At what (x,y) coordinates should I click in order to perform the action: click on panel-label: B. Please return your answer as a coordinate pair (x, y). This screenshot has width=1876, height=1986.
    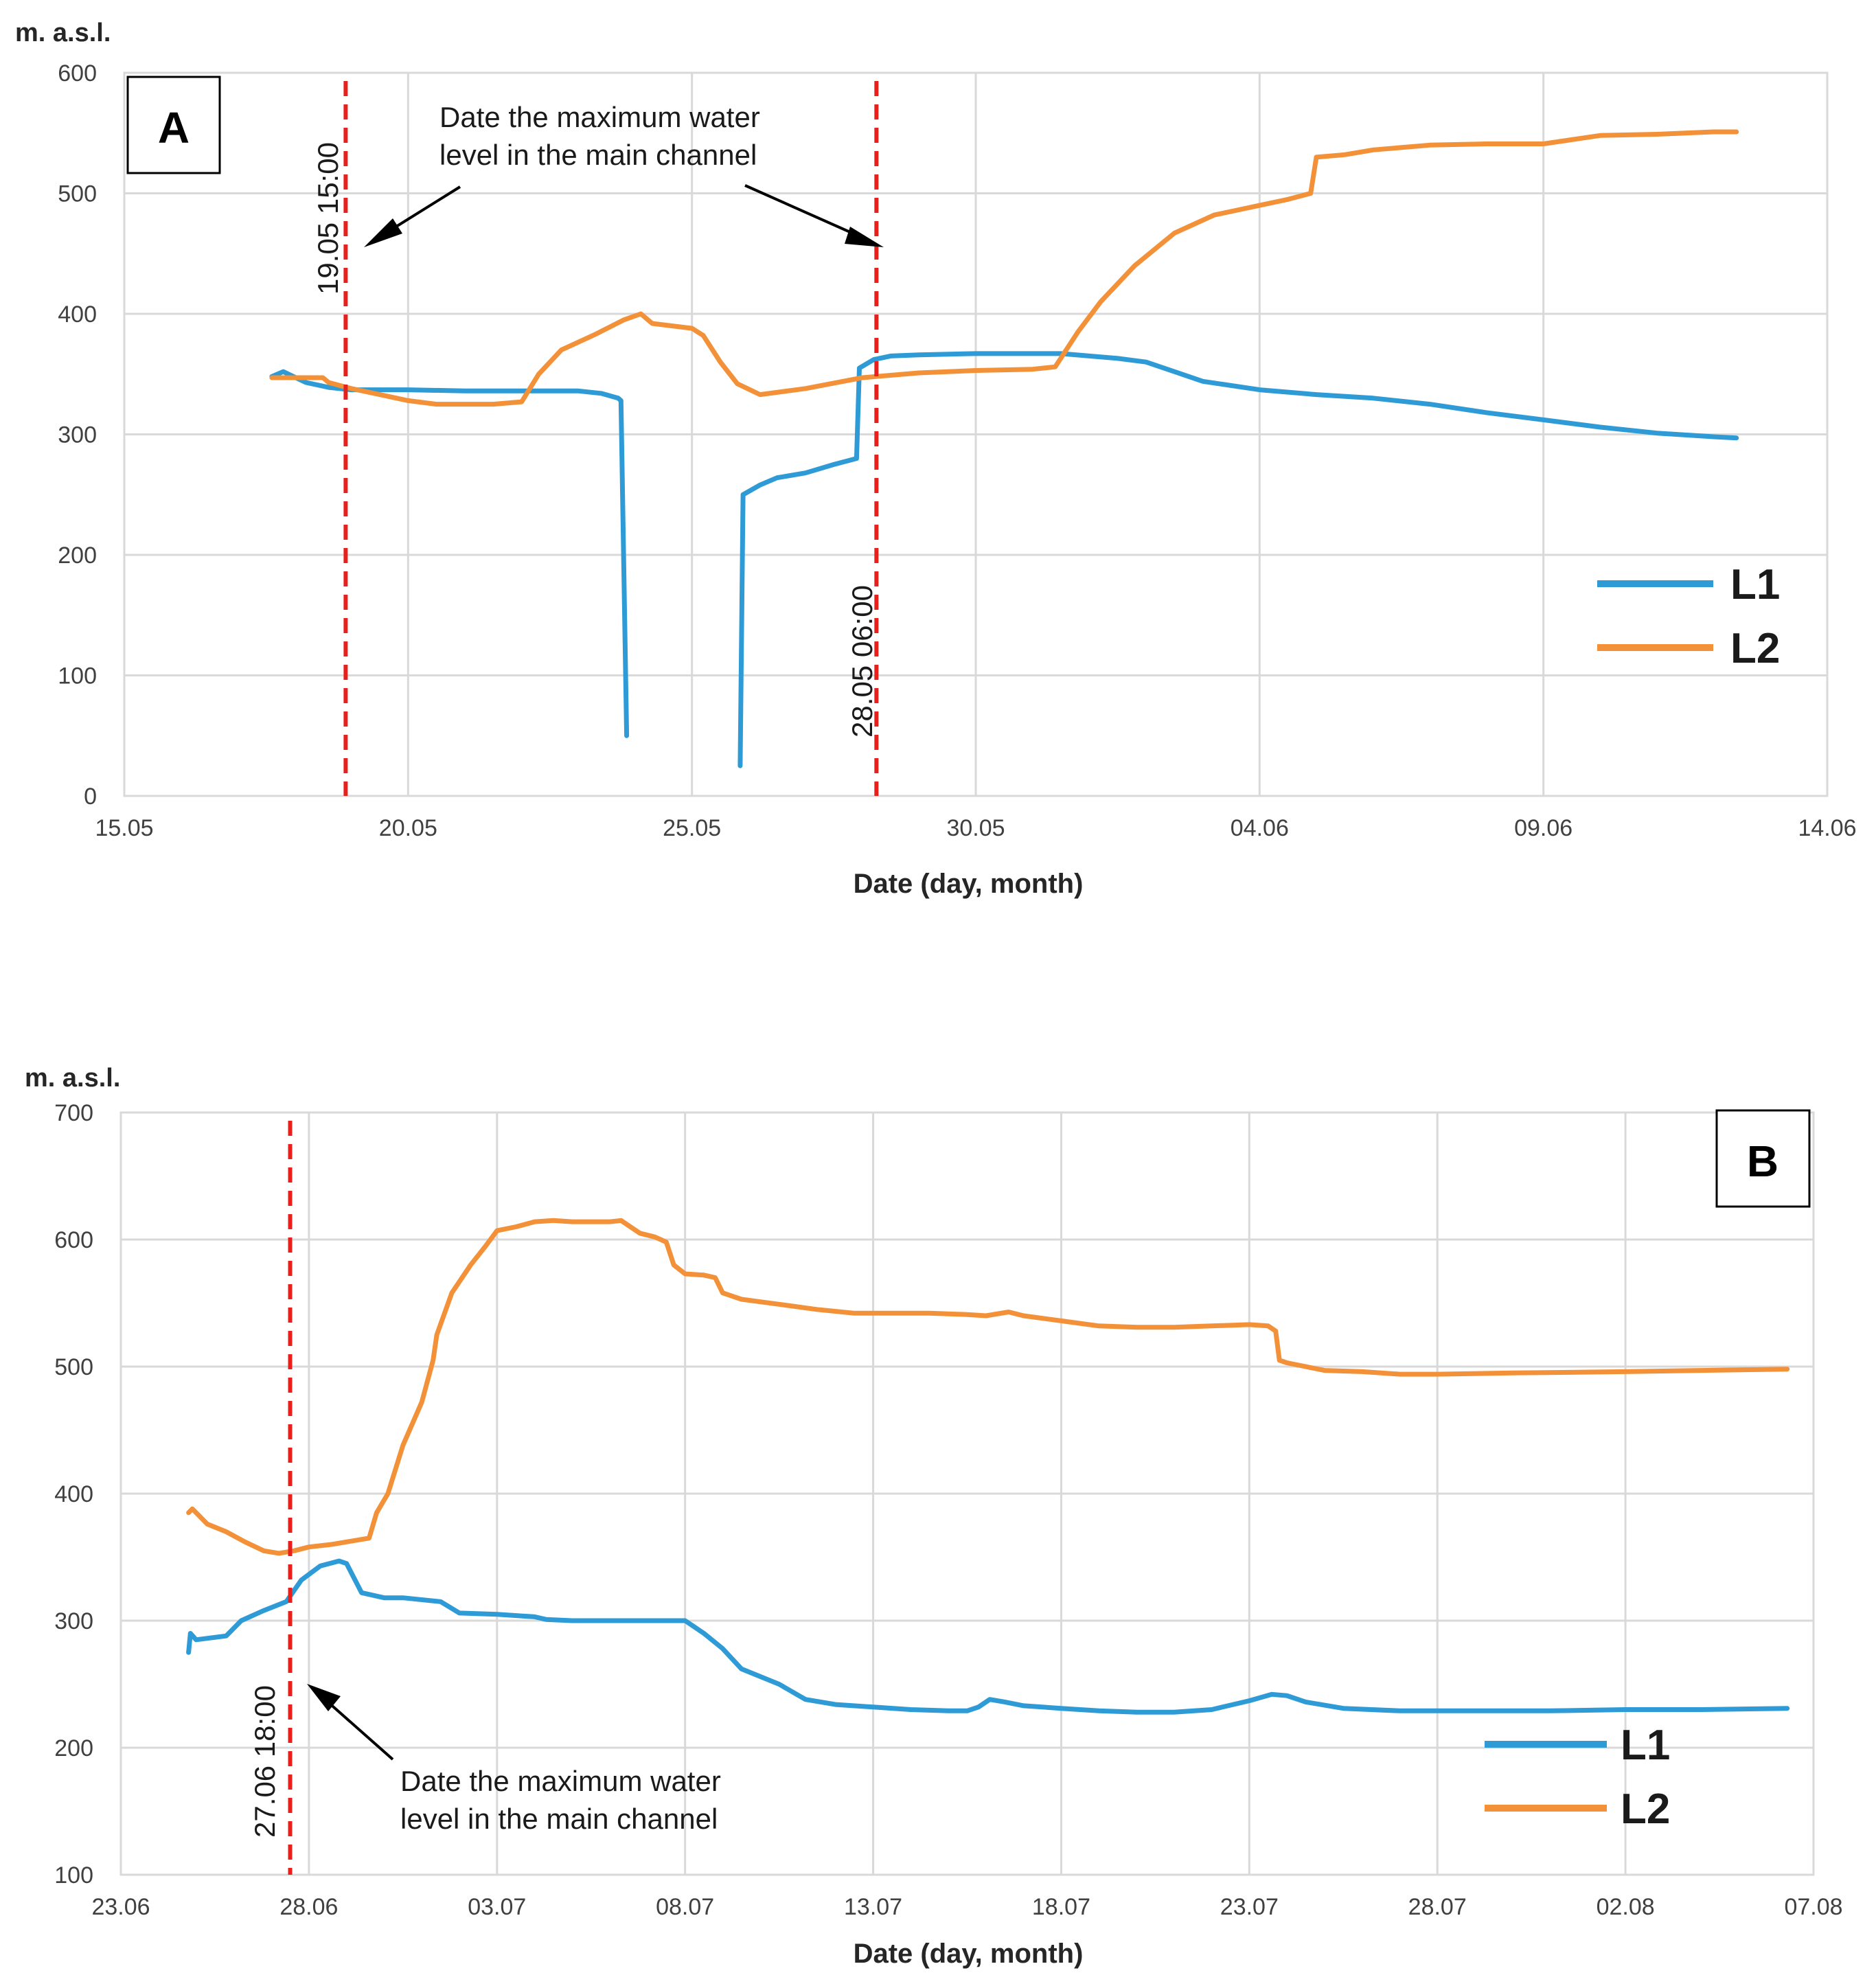
    Looking at the image, I should click on (1762, 1161).